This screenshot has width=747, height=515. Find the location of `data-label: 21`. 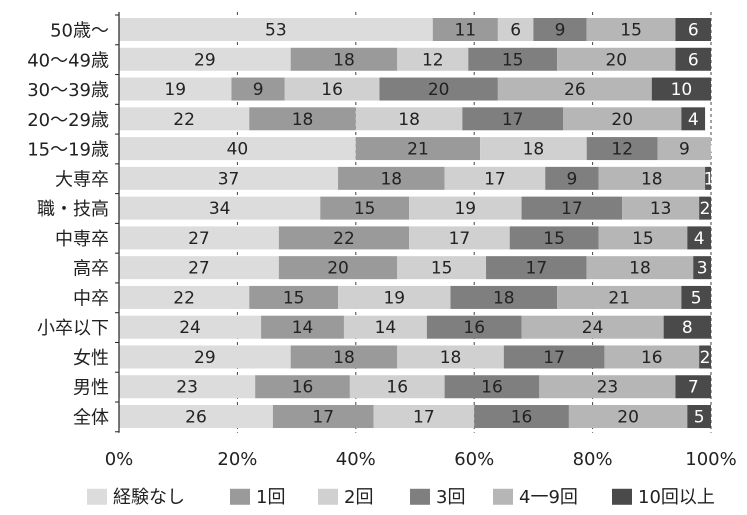

data-label: 21 is located at coordinates (418, 150).